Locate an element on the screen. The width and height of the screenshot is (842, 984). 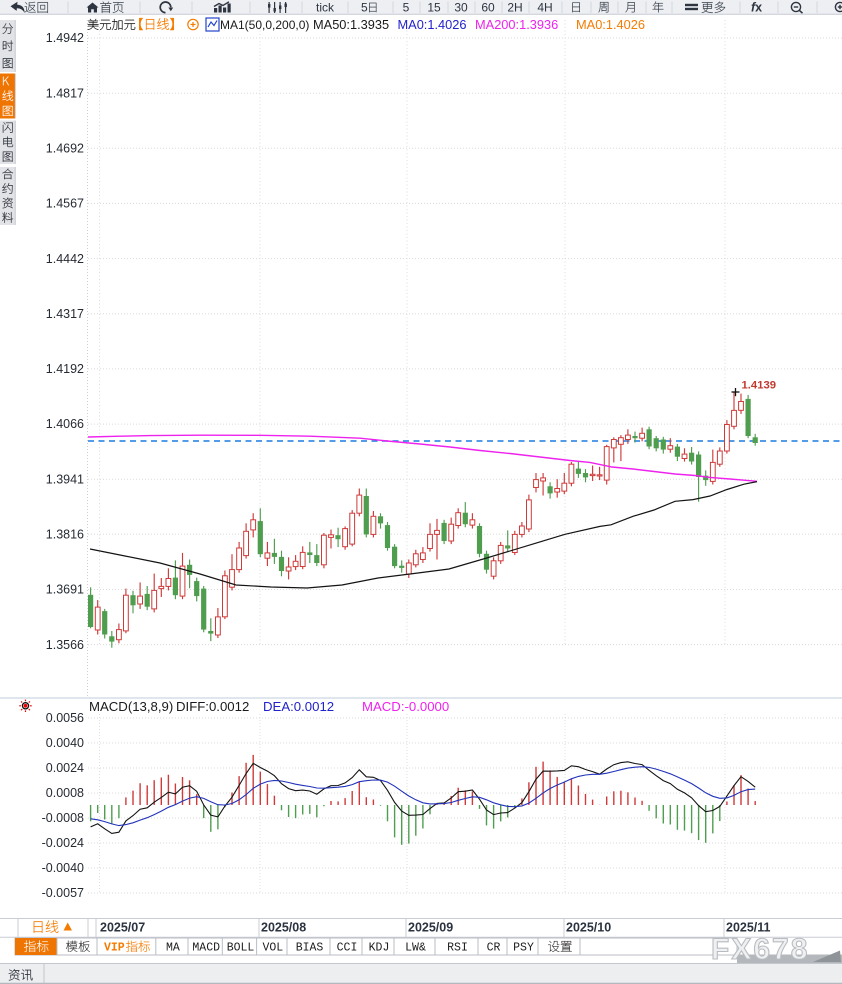
svg-text: RSI is located at coordinates (457, 948).